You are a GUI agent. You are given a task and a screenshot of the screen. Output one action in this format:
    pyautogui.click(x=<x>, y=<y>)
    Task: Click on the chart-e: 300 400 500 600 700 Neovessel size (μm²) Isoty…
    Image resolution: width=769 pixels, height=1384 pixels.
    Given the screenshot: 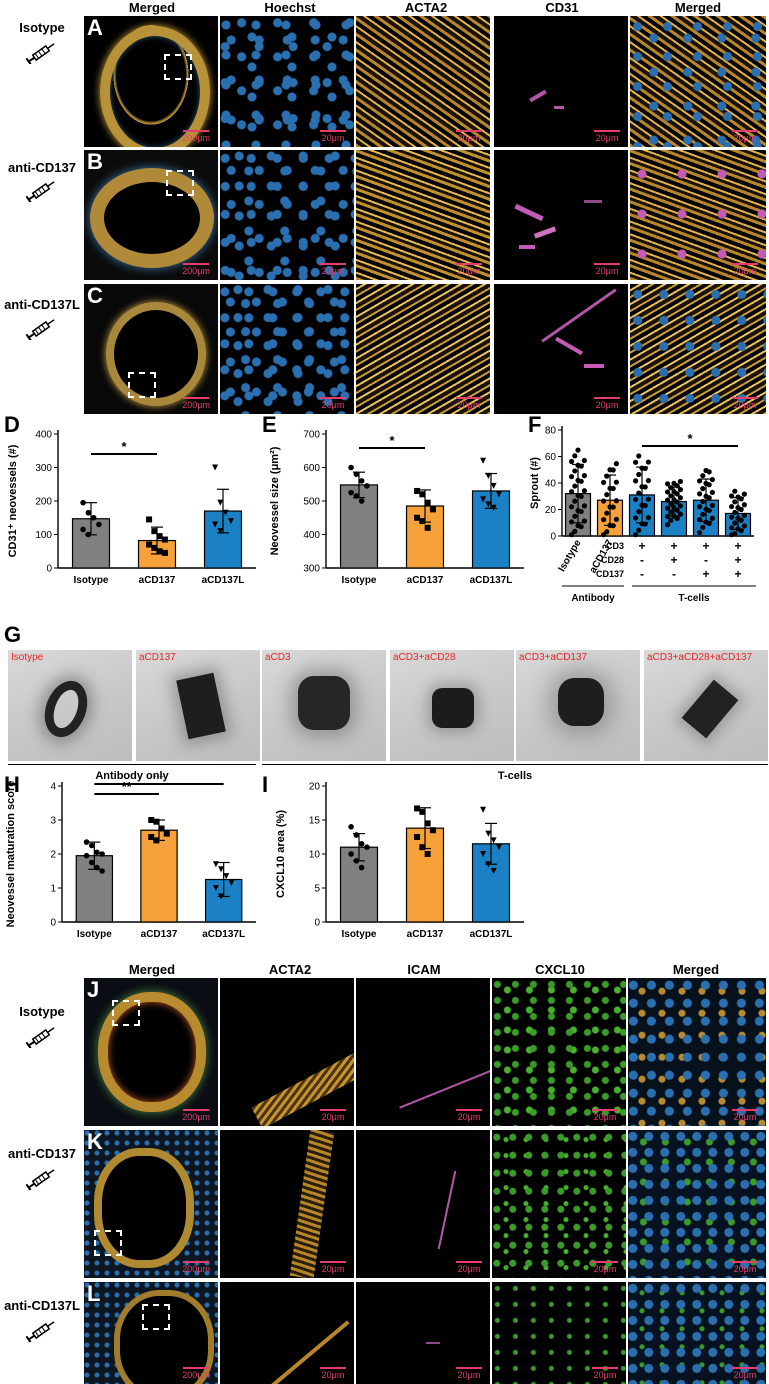 What is the action you would take?
    pyautogui.click(x=396, y=508)
    